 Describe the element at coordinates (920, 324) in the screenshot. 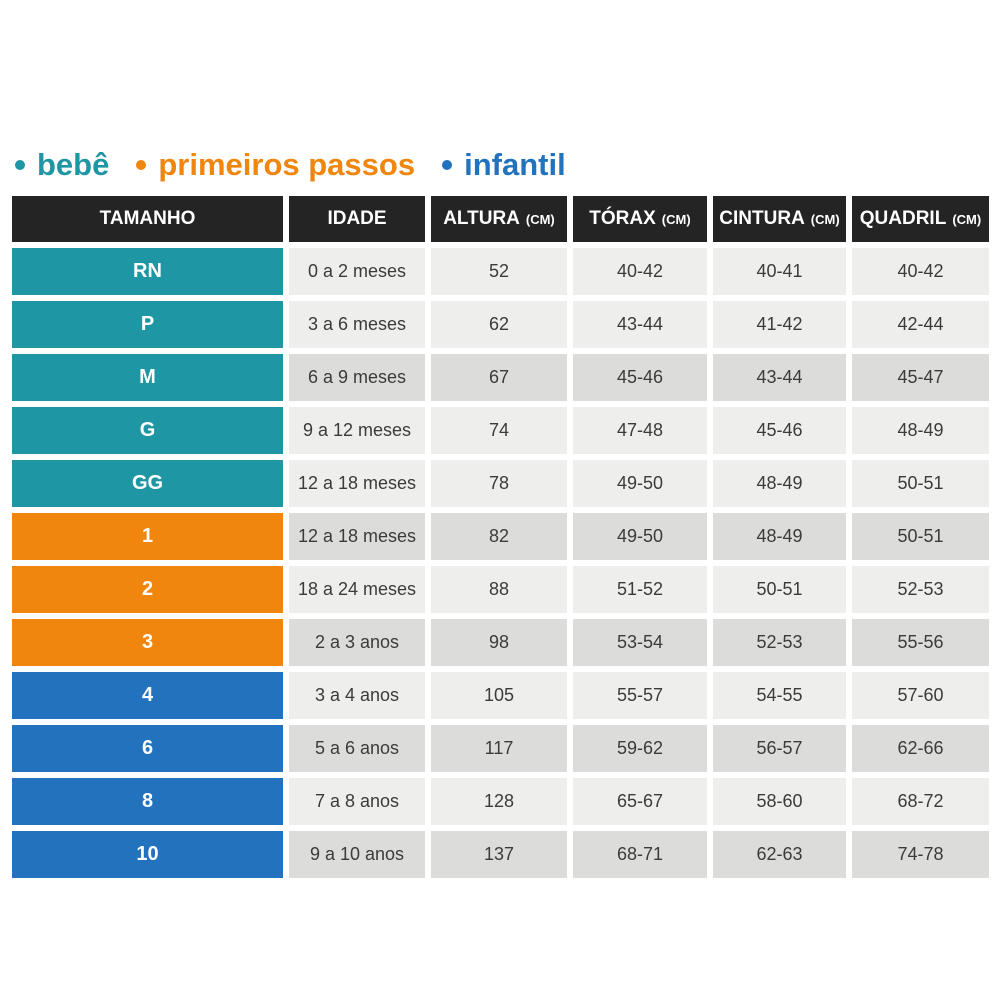

I see `quadril-cell: 42-44` at that location.